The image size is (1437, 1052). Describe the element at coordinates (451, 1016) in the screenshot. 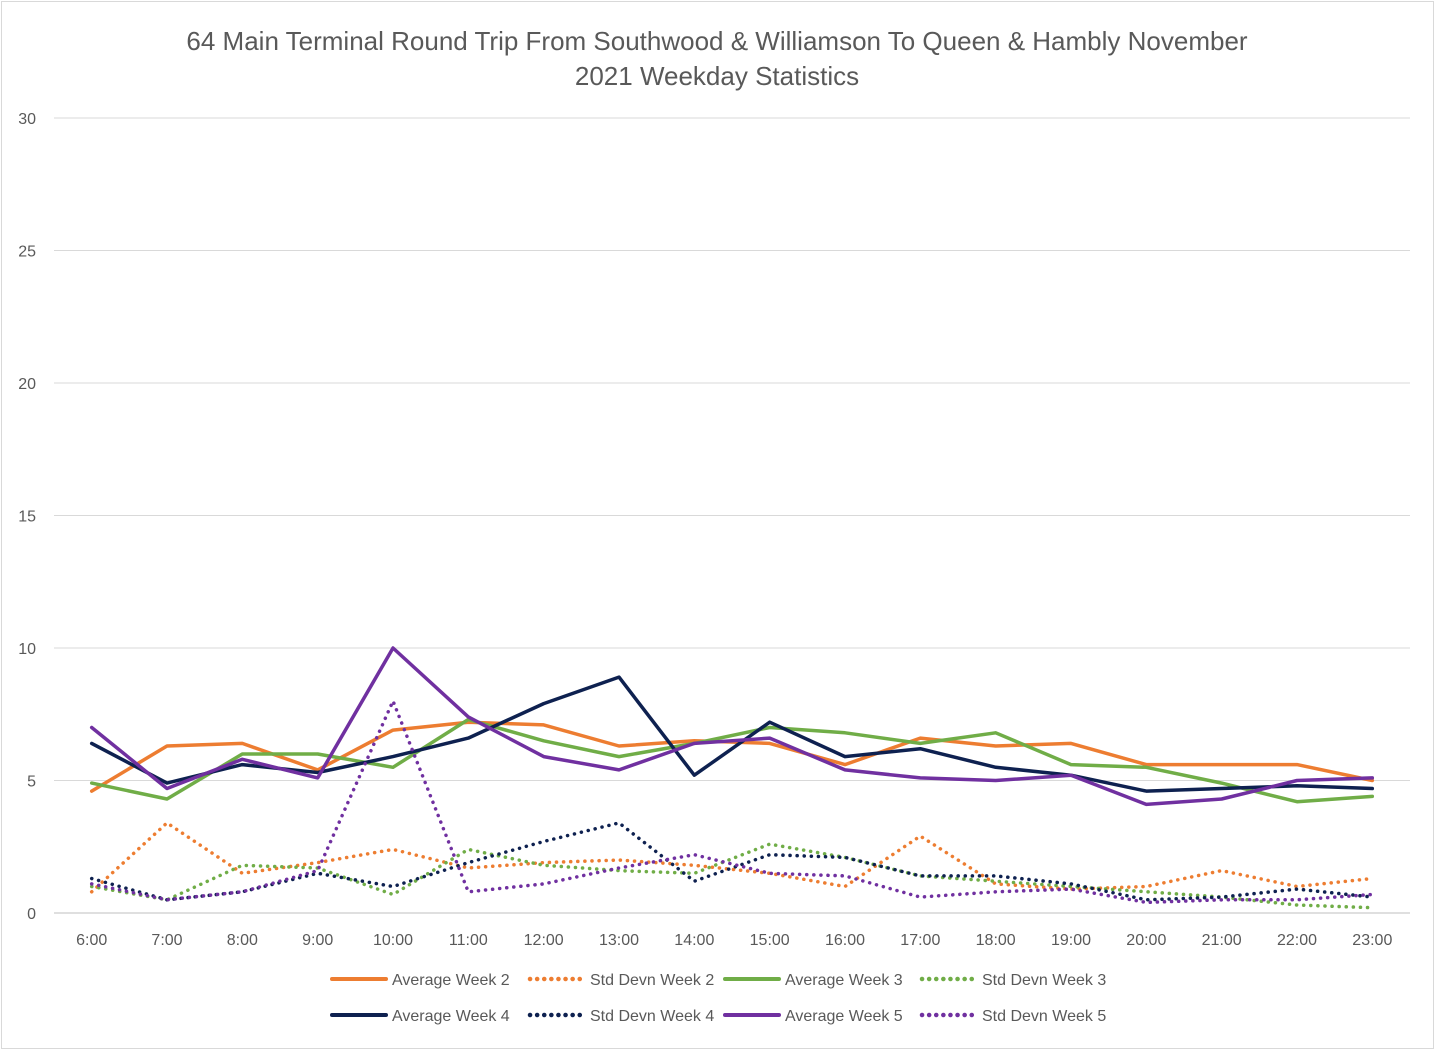

I see `legend-label: Average Week 4` at that location.